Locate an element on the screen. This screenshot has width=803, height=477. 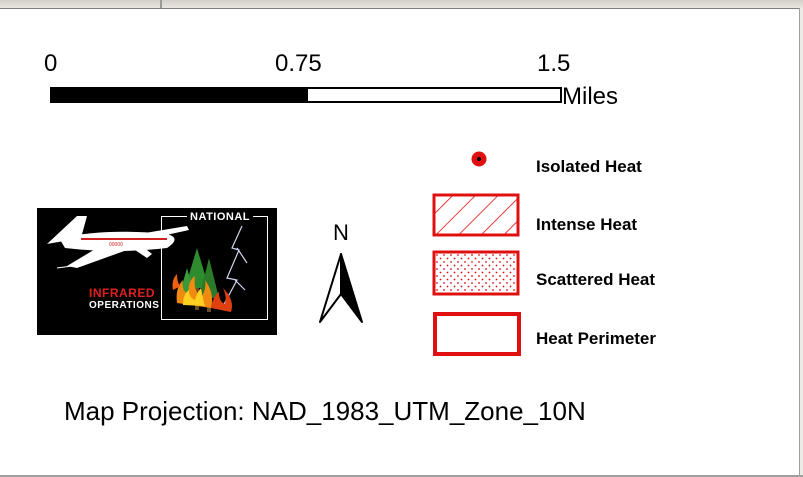
logo-artwork: 00000 is located at coordinates (147, 264).